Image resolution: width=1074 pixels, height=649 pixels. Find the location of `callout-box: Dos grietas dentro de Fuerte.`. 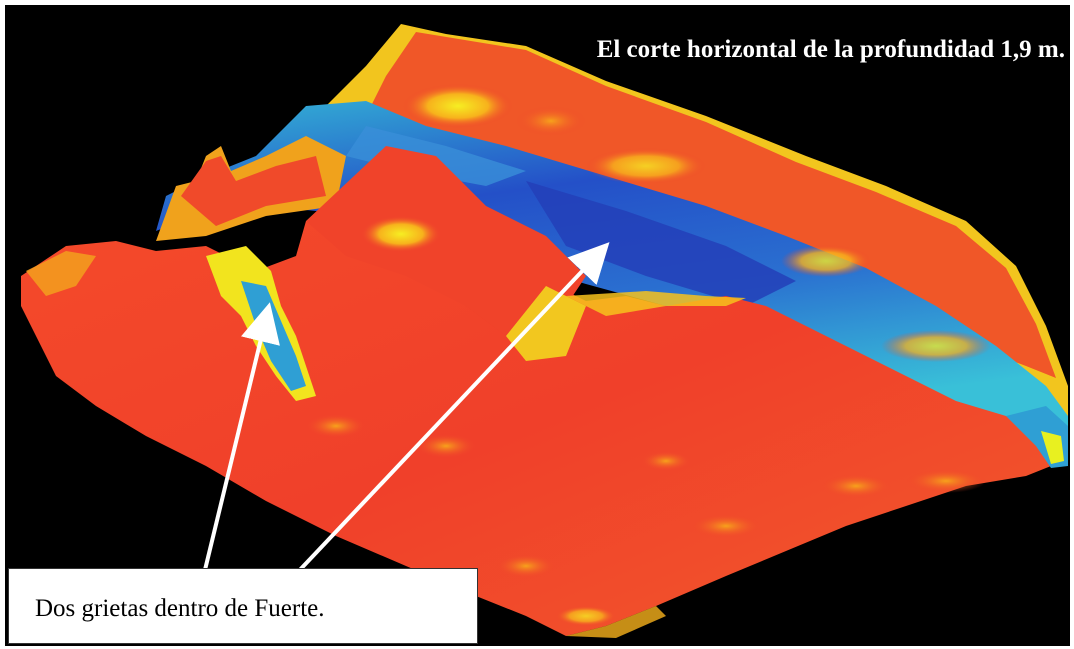

callout-box: Dos grietas dentro de Fuerte. is located at coordinates (243, 606).